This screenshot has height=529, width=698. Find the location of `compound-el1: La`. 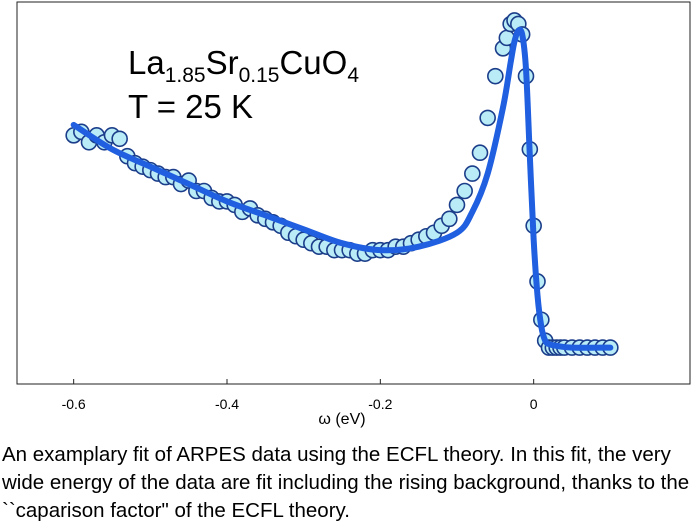

compound-el1: La is located at coordinates (146, 62).